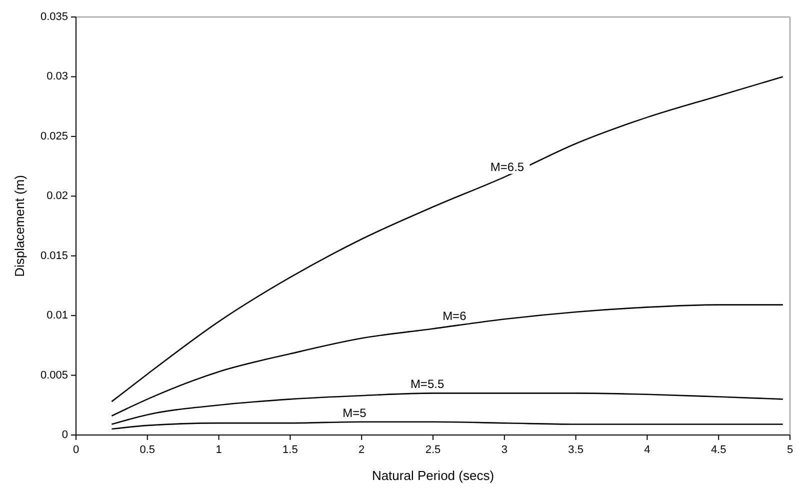 The image size is (803, 494). What do you see at coordinates (57, 316) in the screenshot?
I see `y-tick-label: 0.01` at bounding box center [57, 316].